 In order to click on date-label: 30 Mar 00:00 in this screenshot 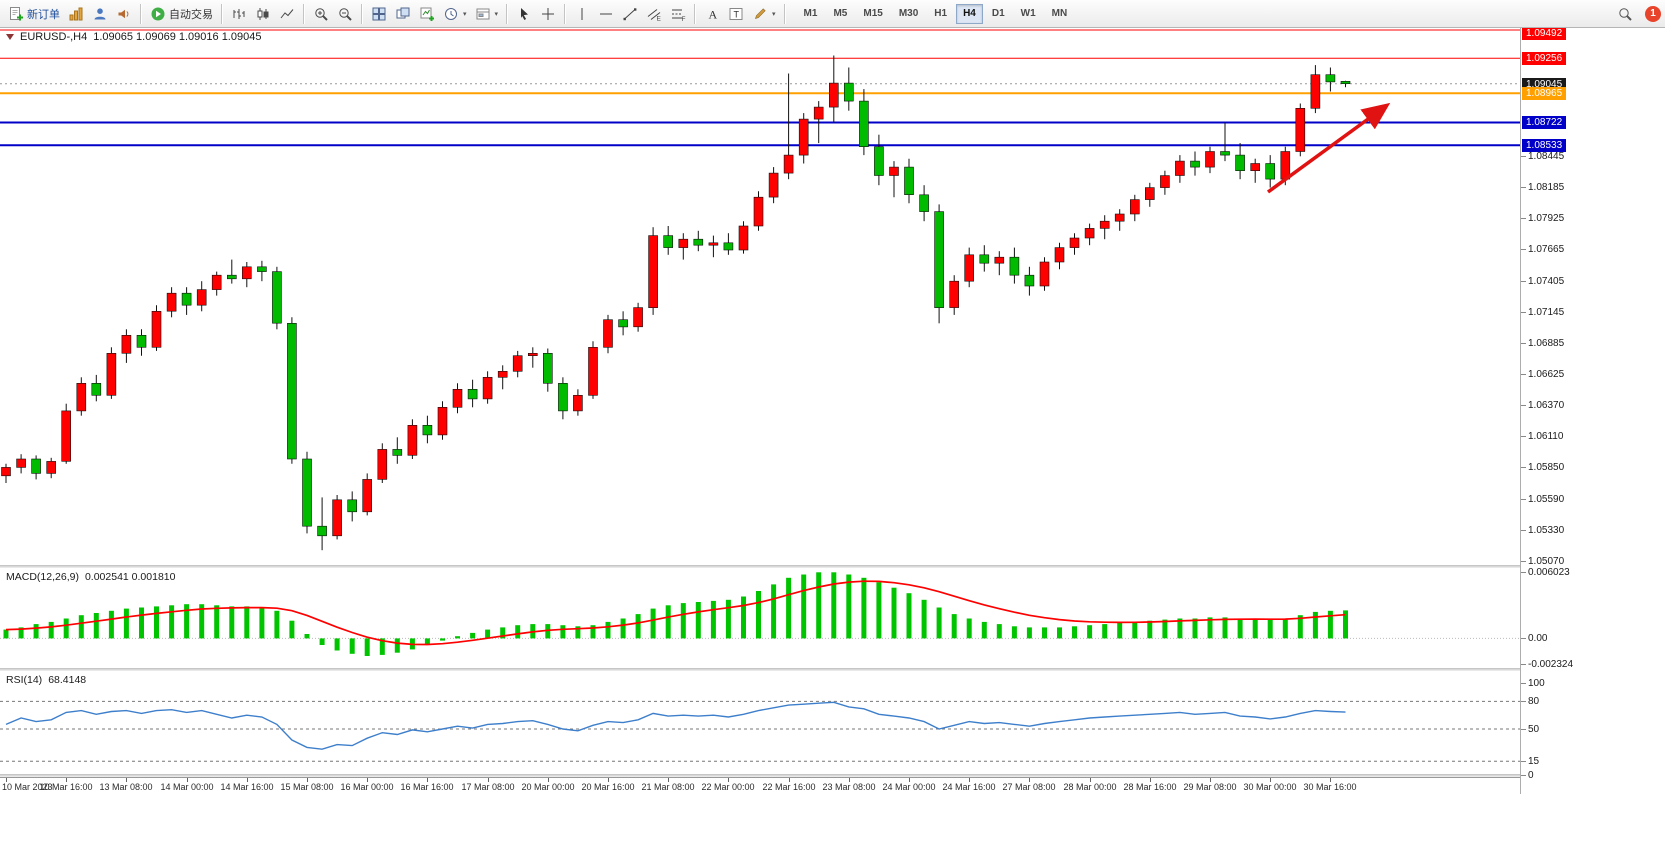, I will do `click(1270, 787)`.